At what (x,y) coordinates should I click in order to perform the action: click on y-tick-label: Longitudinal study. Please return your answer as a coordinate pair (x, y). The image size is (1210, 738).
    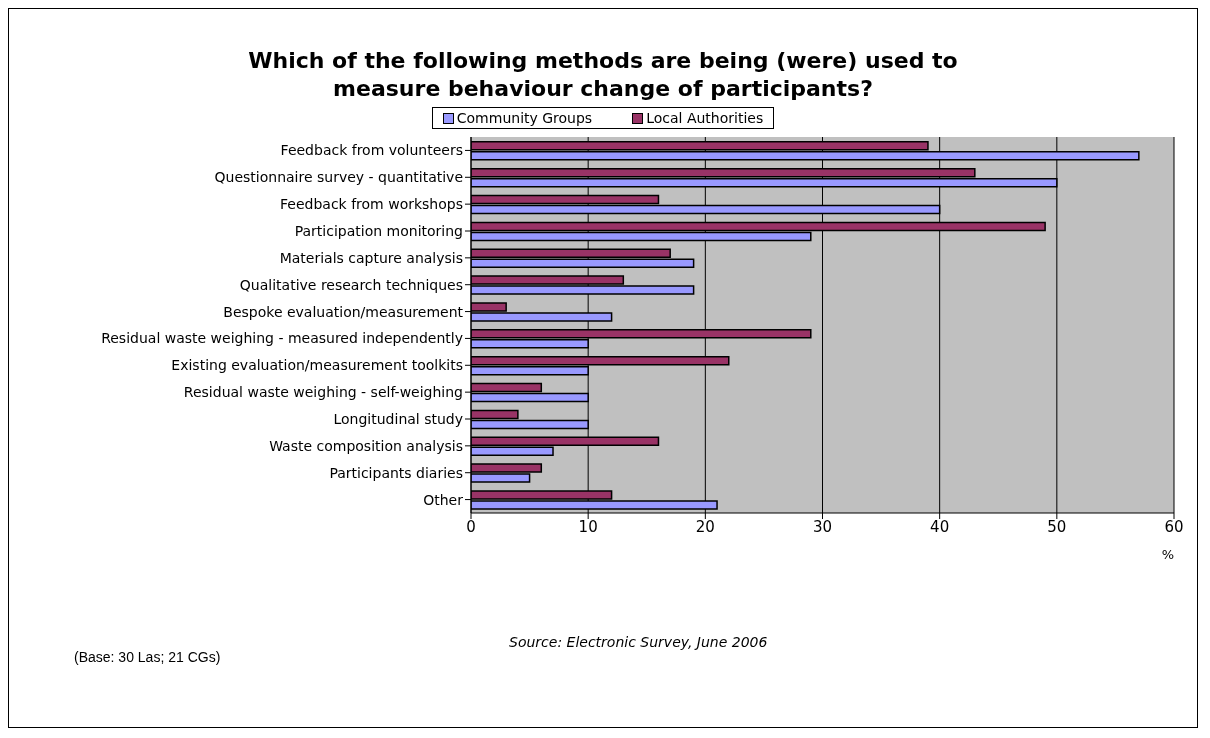
    Looking at the image, I should click on (398, 418).